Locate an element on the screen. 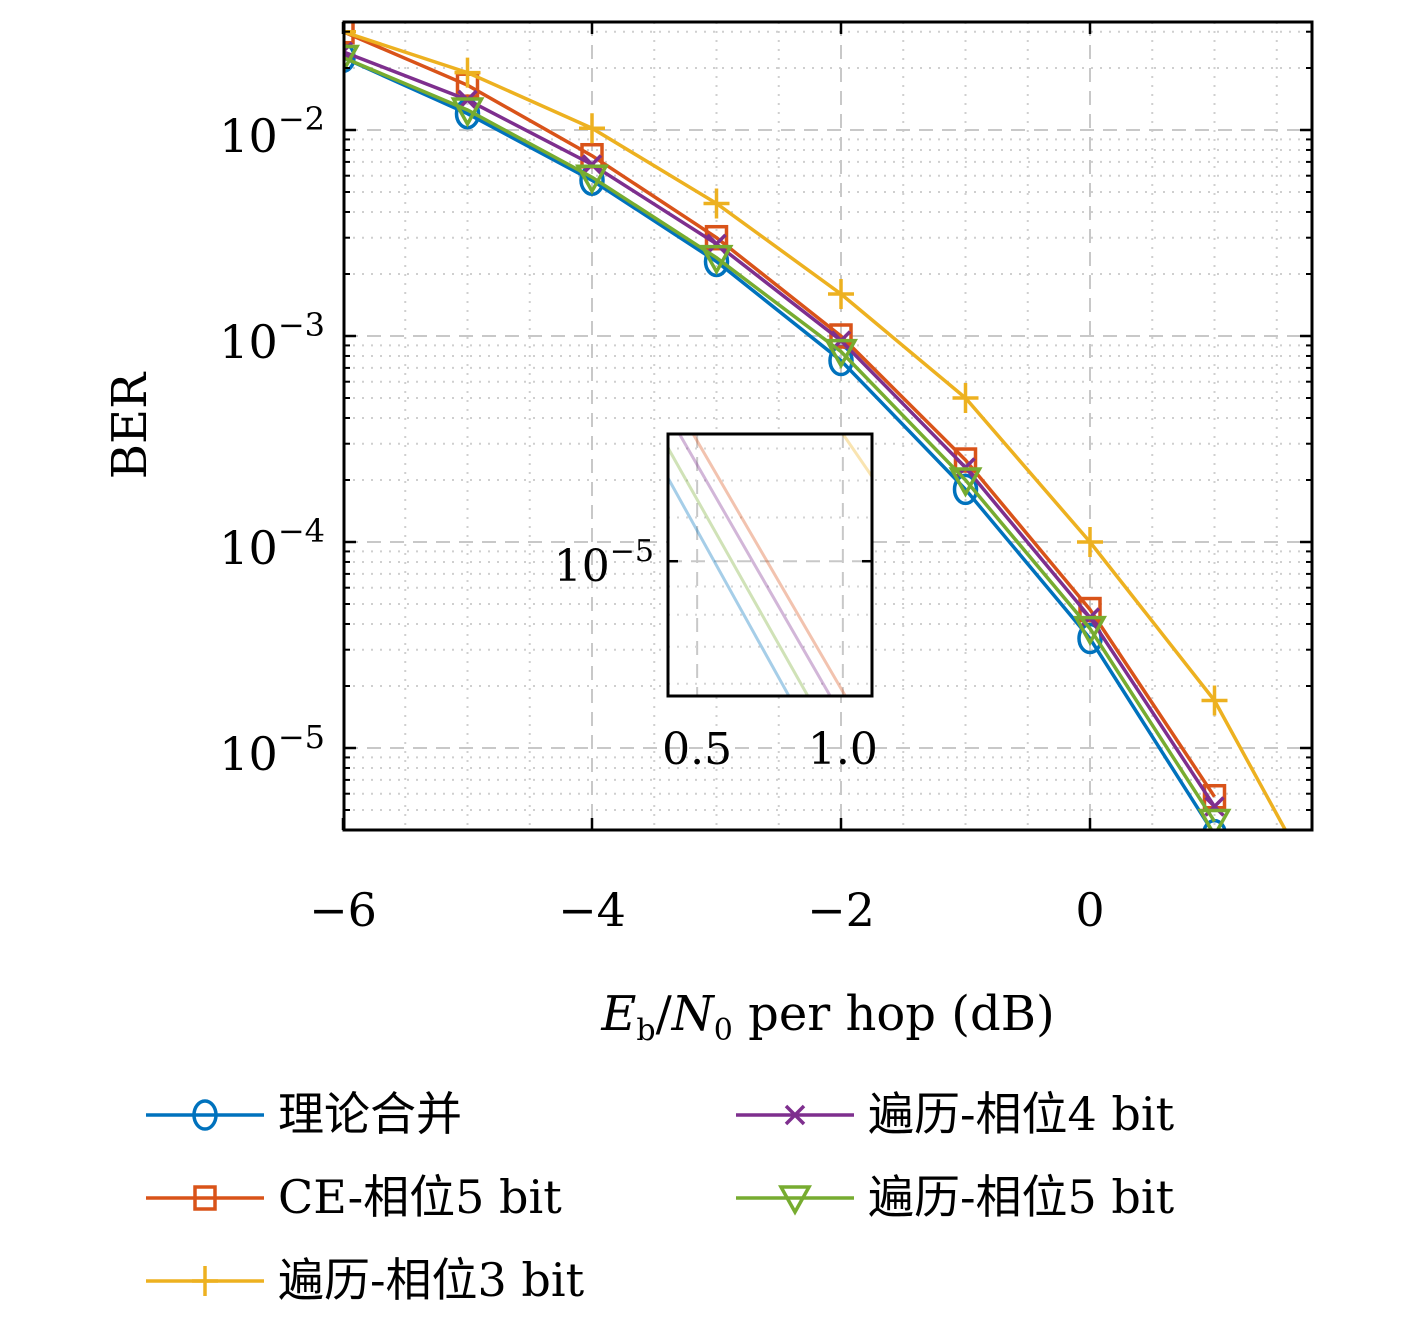 This screenshot has height=1330, width=1417. inset-frame is located at coordinates (770, 565).